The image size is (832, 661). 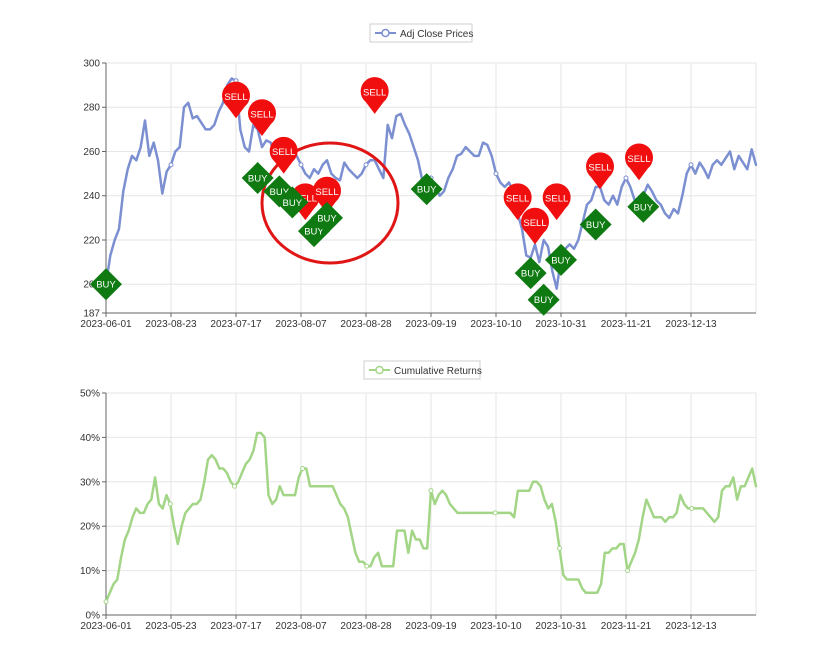 I want to click on returns-legend-marker, so click(x=379, y=370).